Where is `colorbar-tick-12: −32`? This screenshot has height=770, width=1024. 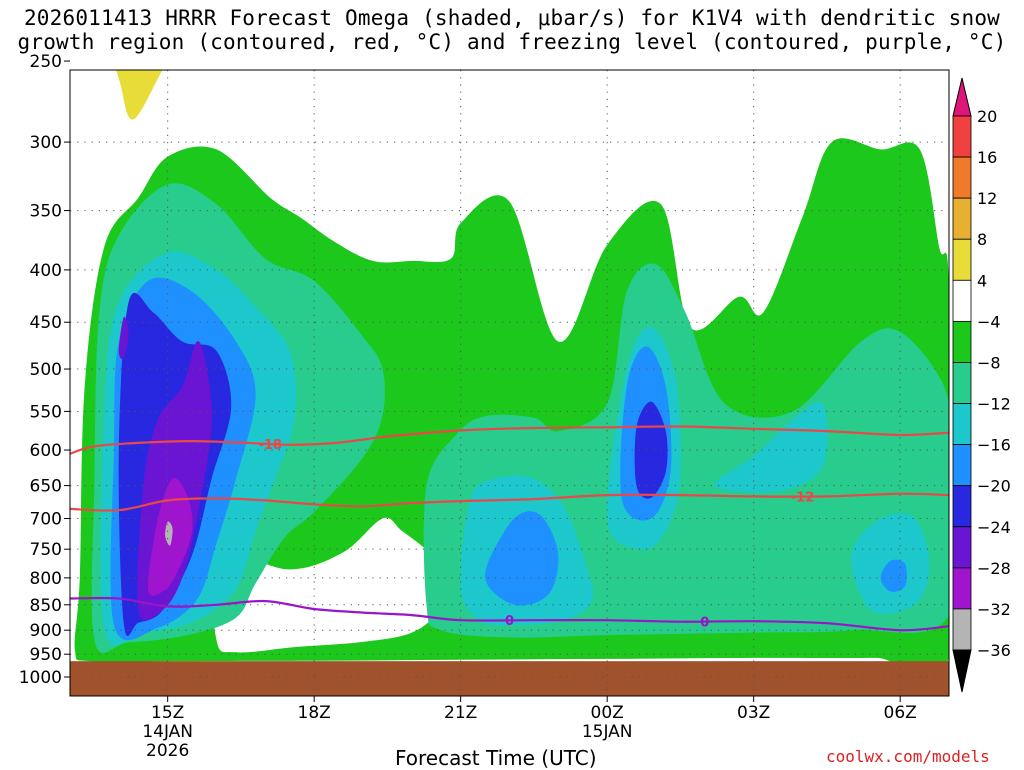
colorbar-tick-12: −32 is located at coordinates (994, 609).